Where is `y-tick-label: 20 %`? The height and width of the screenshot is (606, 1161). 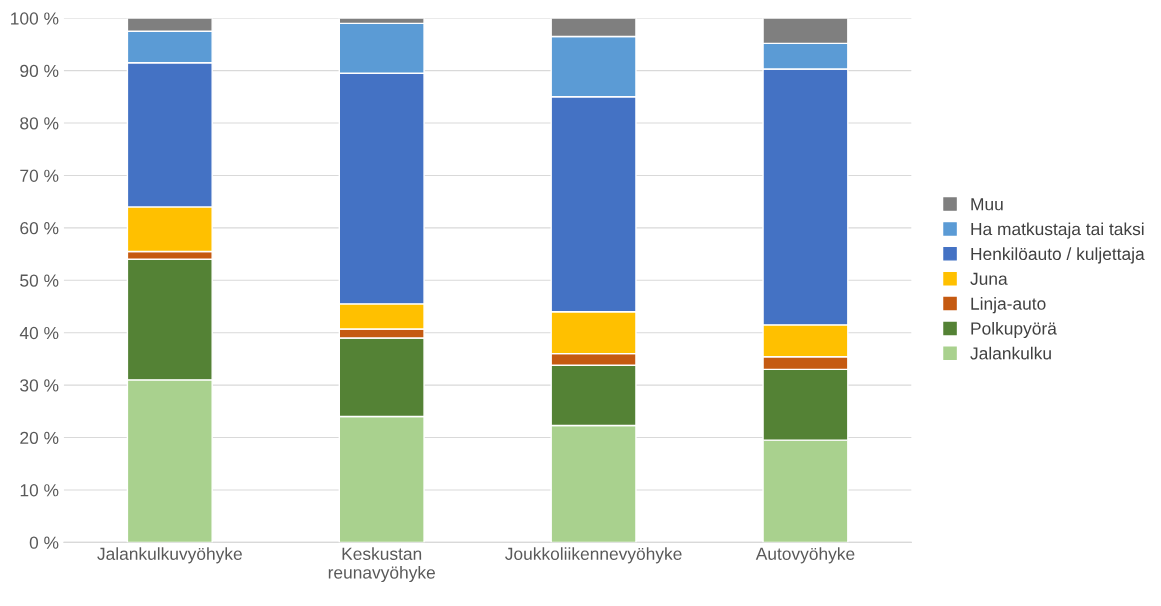
y-tick-label: 20 % is located at coordinates (39, 437).